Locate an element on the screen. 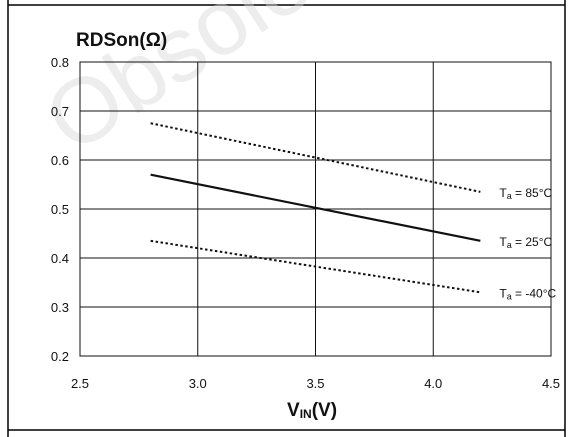  series-label-sub-2: a is located at coordinates (509, 296).